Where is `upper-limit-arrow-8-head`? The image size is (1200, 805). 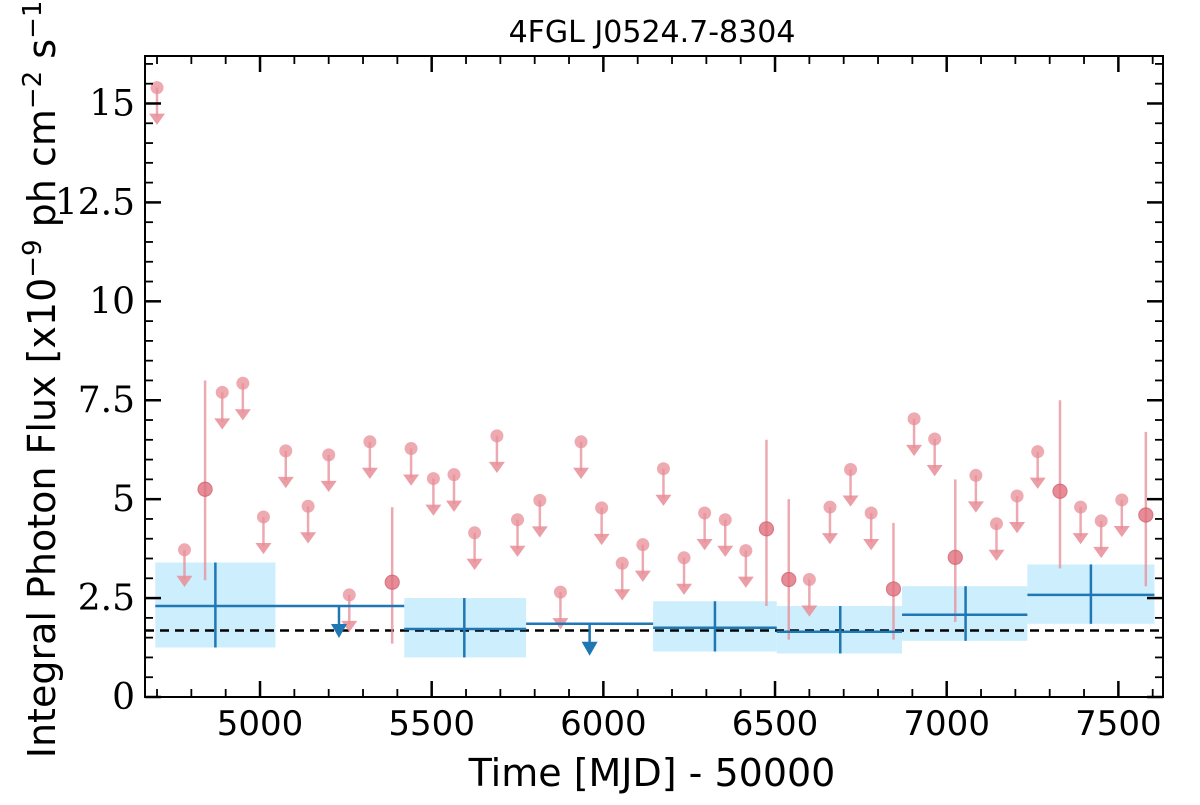
upper-limit-arrow-8-head is located at coordinates (349, 626).